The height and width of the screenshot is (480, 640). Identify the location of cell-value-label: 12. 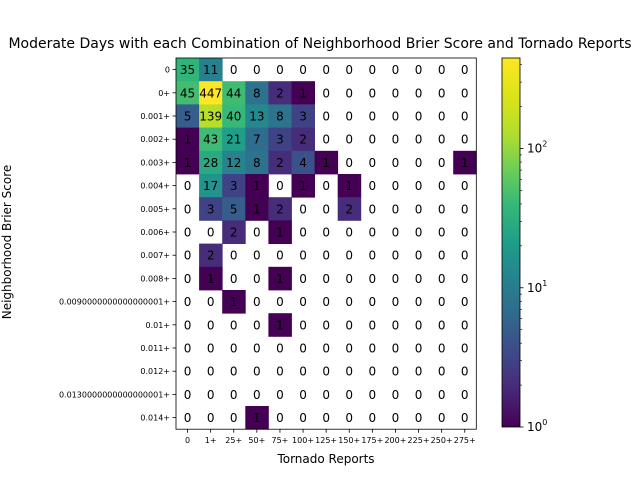
(233, 163).